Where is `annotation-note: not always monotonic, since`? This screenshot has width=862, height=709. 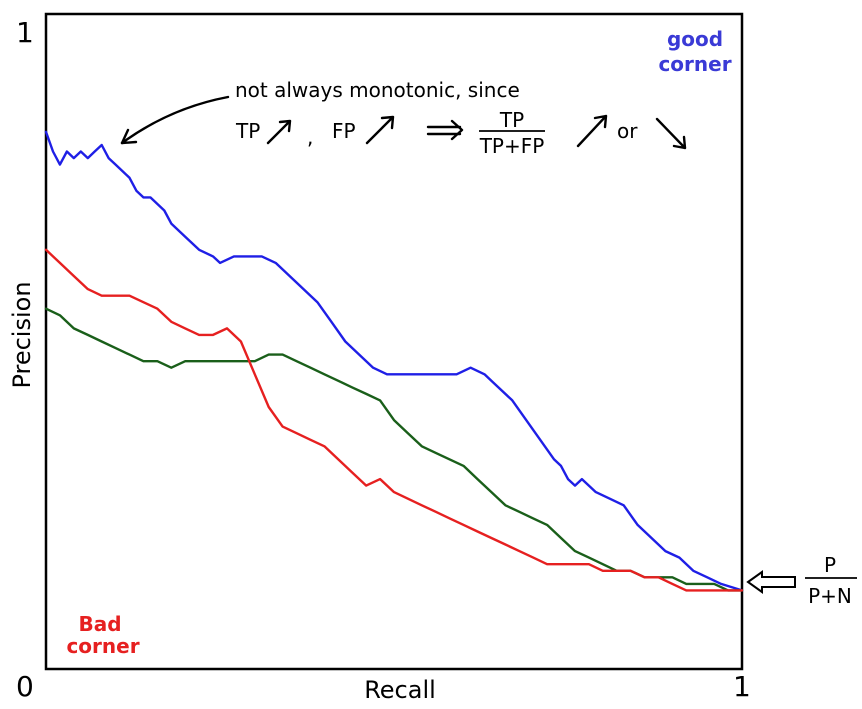
annotation-note: not always monotonic, since is located at coordinates (377, 90).